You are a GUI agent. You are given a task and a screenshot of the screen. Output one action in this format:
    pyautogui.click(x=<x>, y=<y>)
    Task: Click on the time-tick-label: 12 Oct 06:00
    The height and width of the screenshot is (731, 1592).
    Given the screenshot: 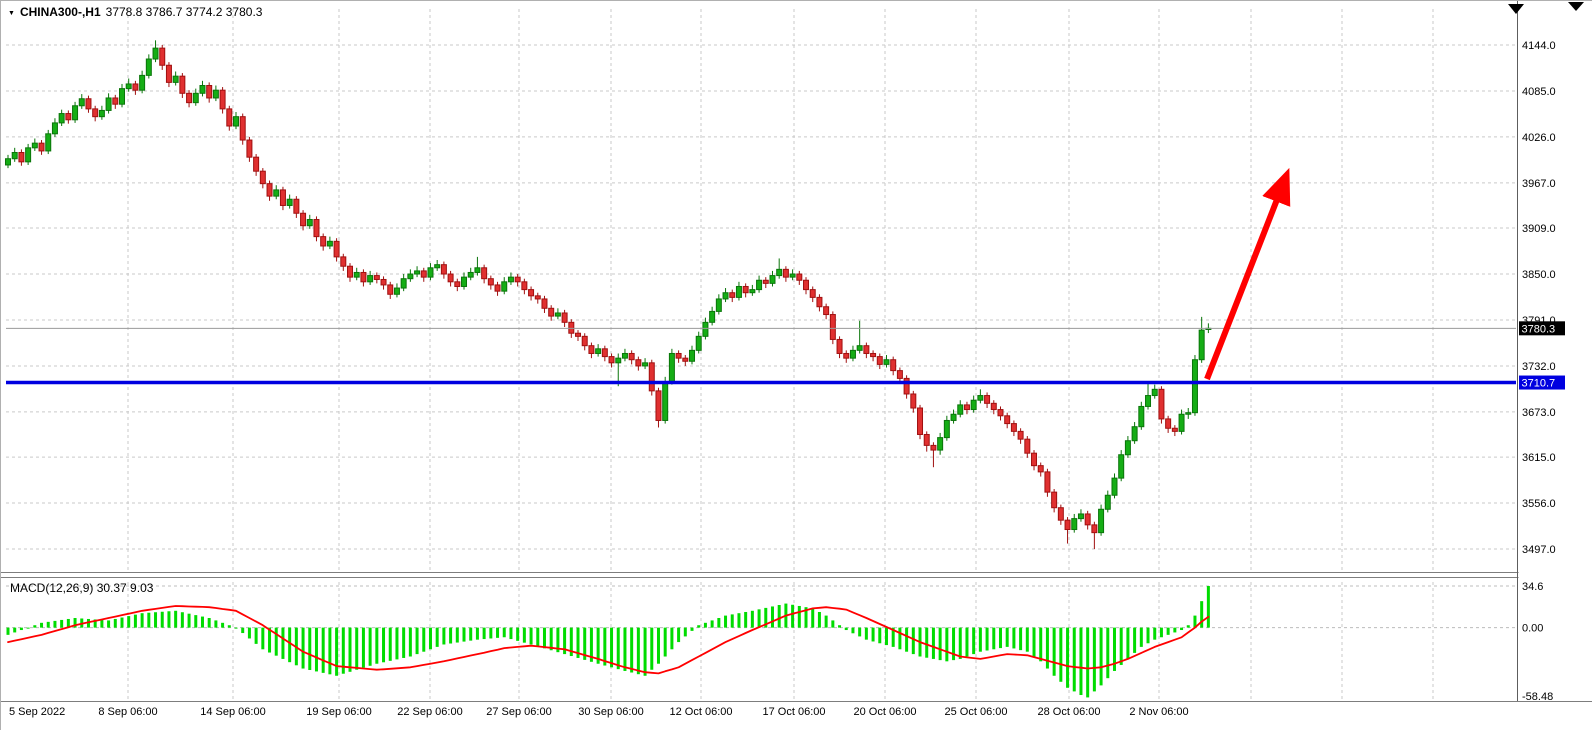 What is the action you would take?
    pyautogui.click(x=701, y=712)
    